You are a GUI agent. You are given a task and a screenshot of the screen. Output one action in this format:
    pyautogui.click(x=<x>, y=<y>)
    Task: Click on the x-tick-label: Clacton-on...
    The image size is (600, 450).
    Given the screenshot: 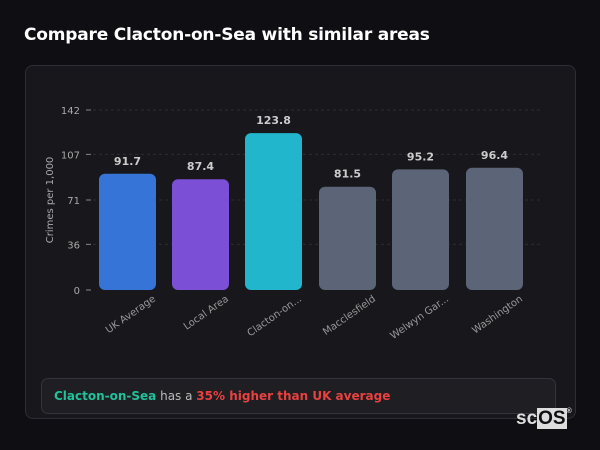 What is the action you would take?
    pyautogui.click(x=275, y=316)
    